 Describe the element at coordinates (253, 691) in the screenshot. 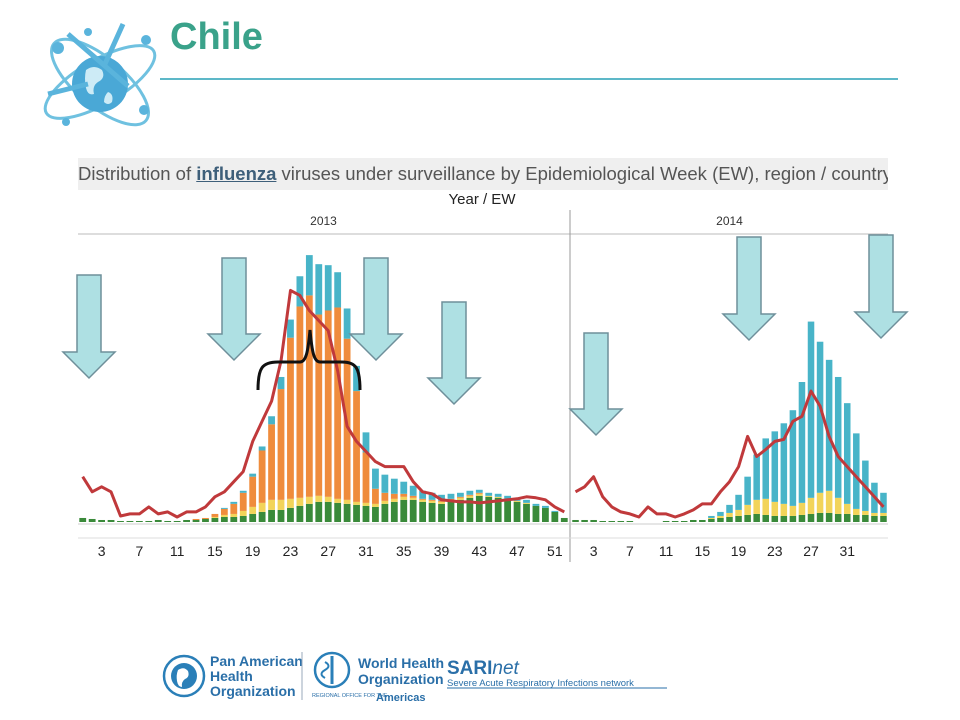

I see `paho-line-3: Organization` at that location.